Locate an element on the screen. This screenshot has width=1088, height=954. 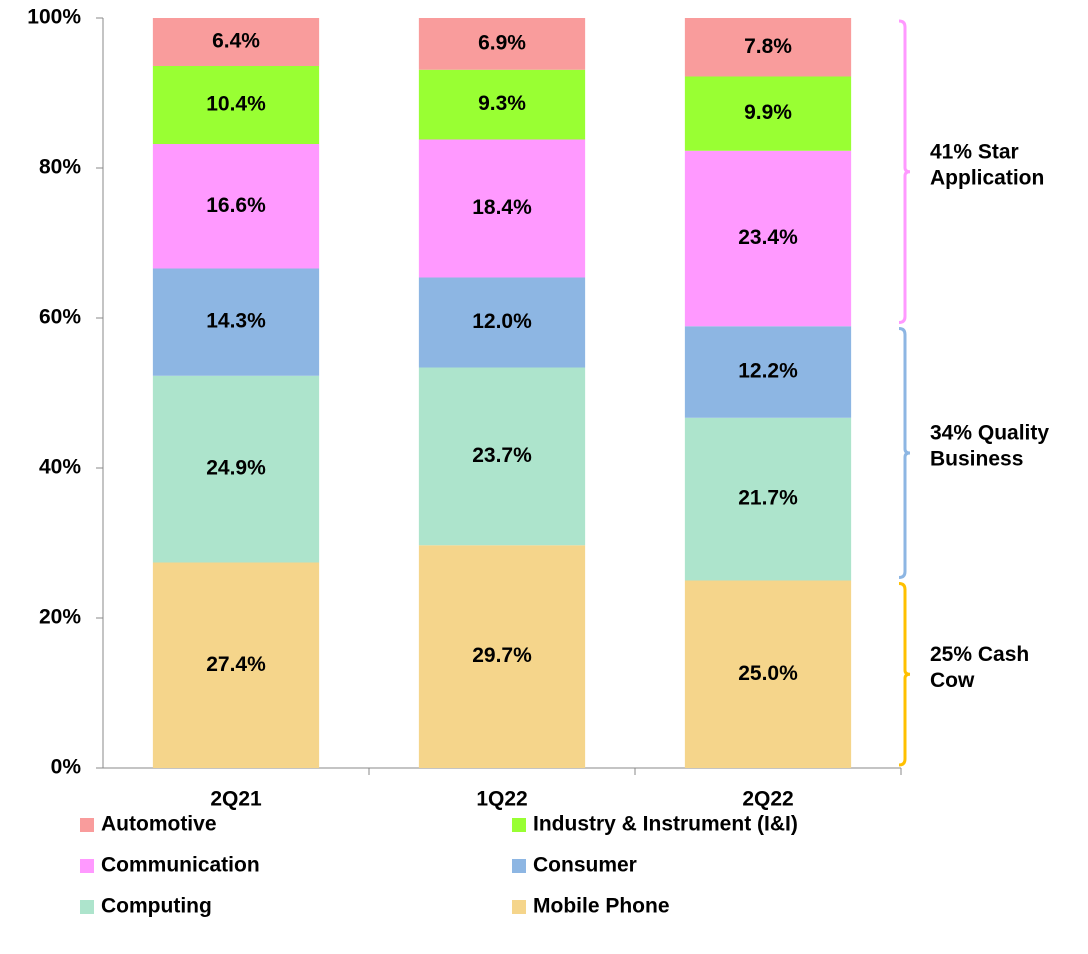
data-label: 25.0% is located at coordinates (768, 673).